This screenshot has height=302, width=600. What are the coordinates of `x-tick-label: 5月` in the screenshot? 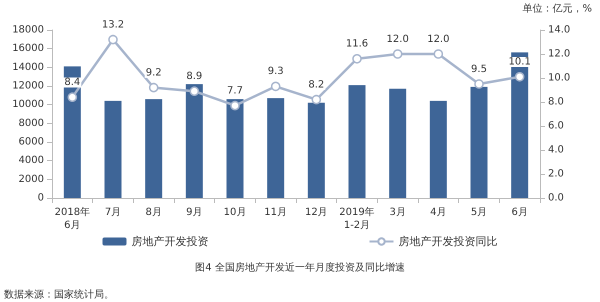 It's located at (479, 212).